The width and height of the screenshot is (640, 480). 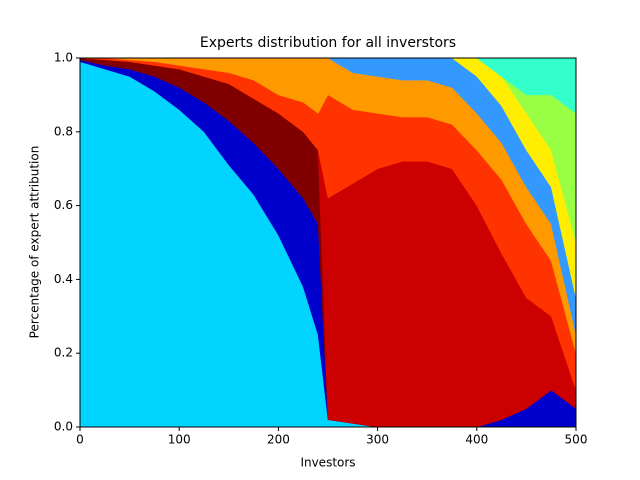 I want to click on x-tick-label: 0, so click(x=80, y=440).